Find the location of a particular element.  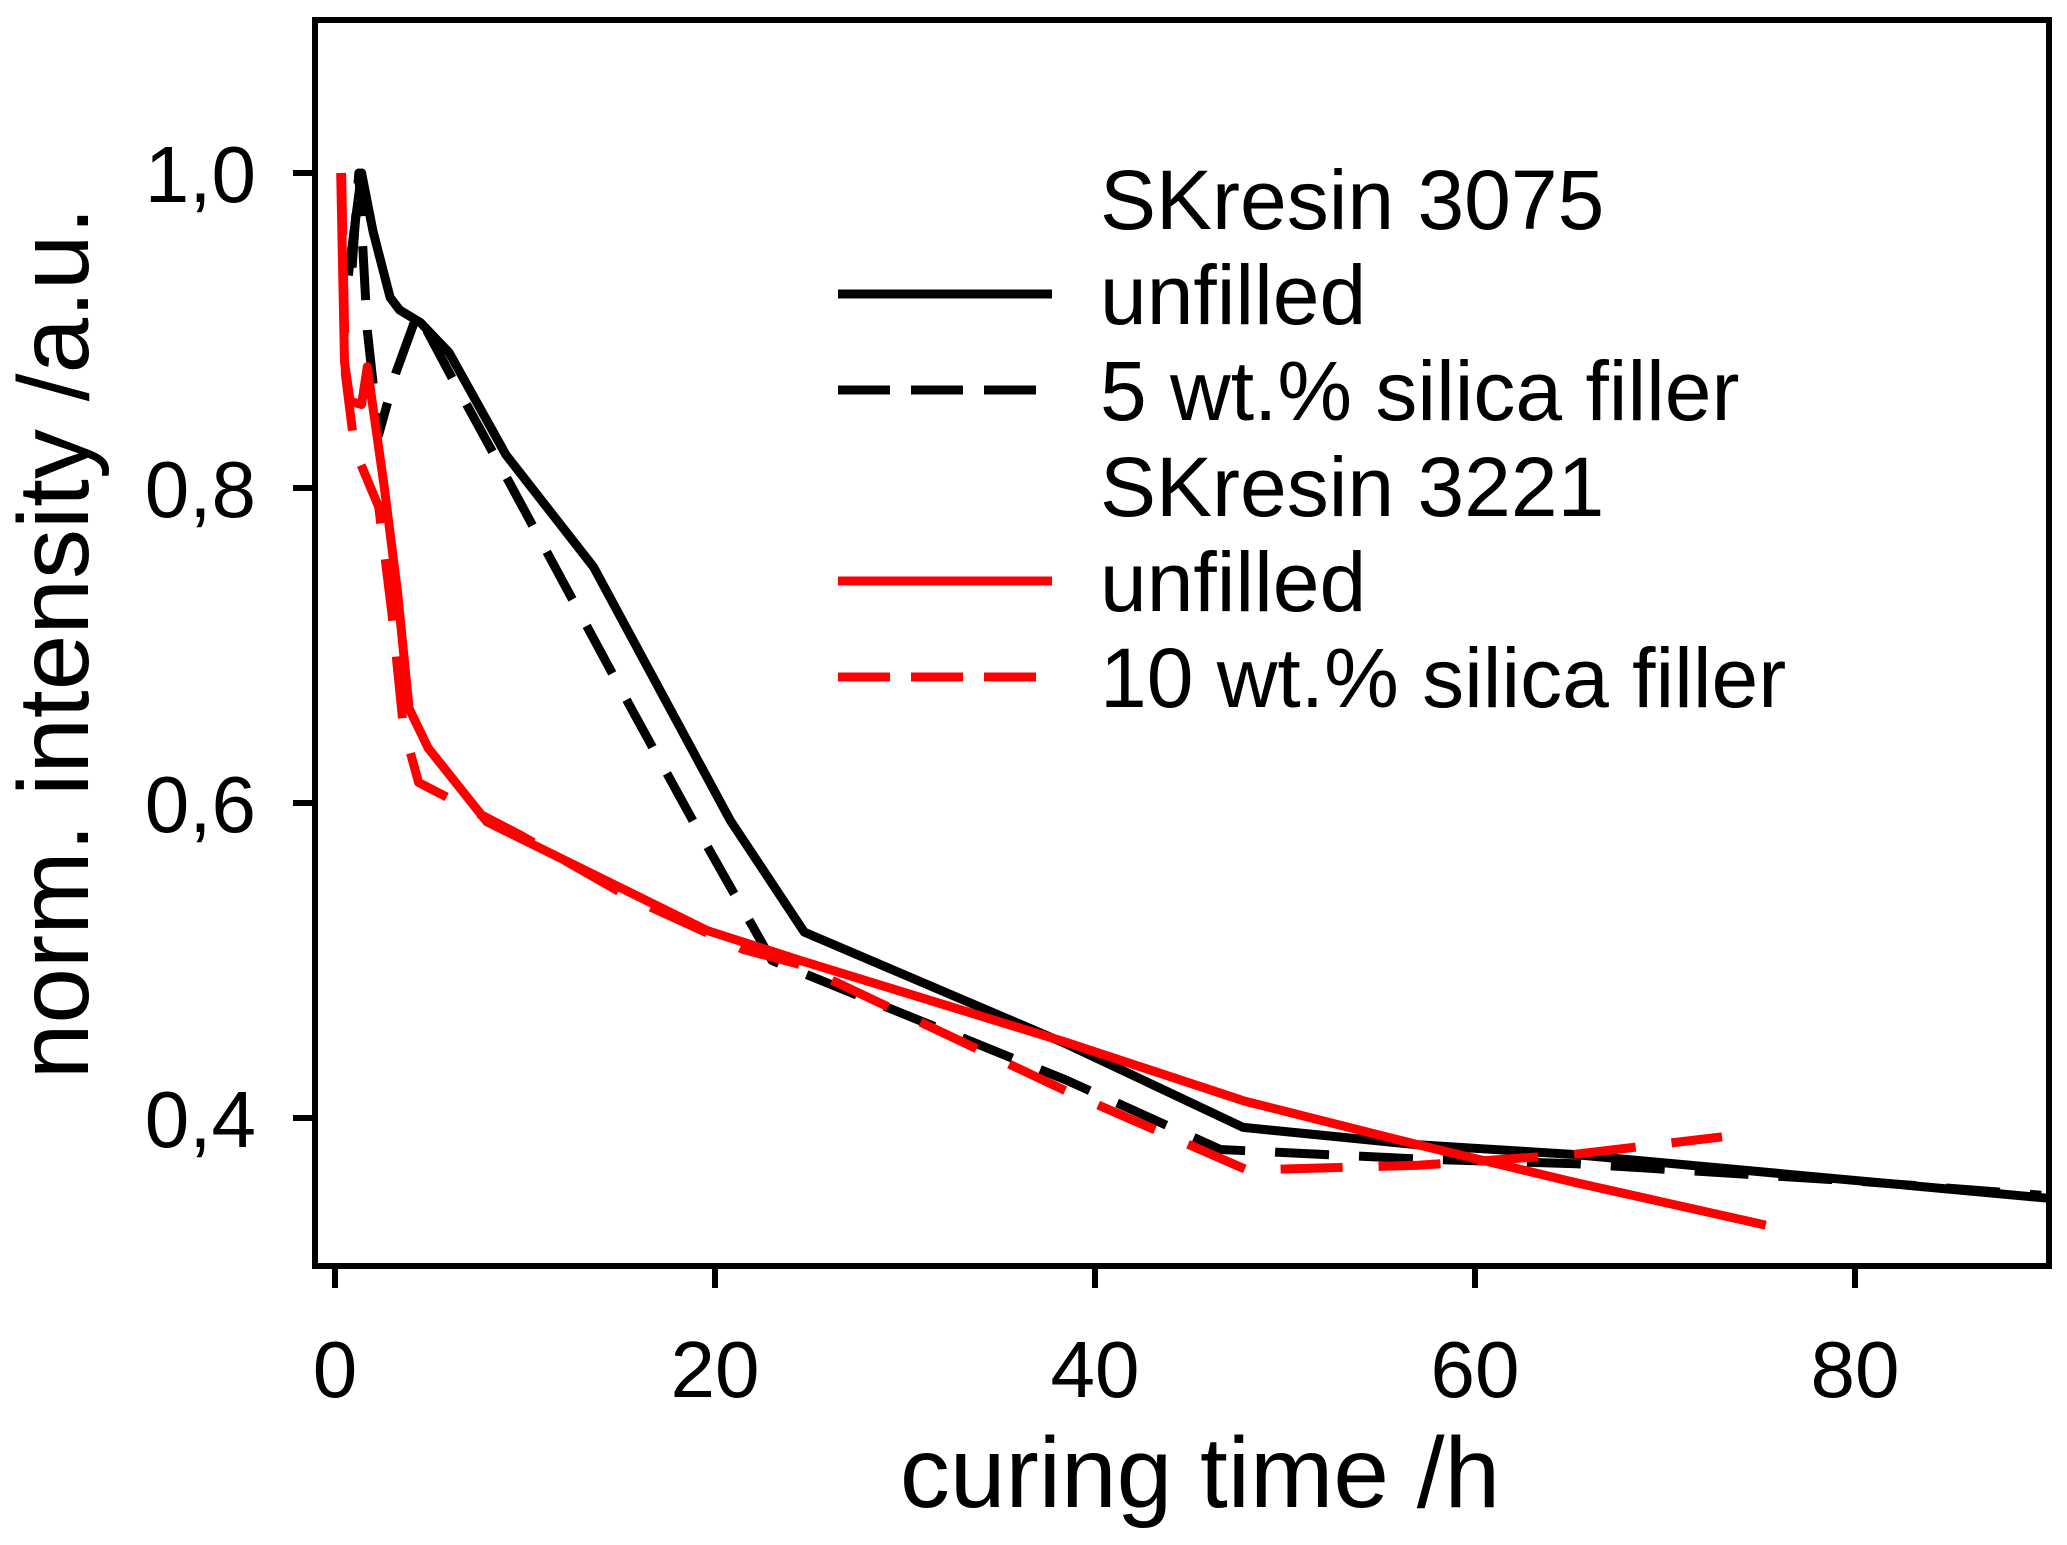

x-tick-label: 20 is located at coordinates (715, 1369).